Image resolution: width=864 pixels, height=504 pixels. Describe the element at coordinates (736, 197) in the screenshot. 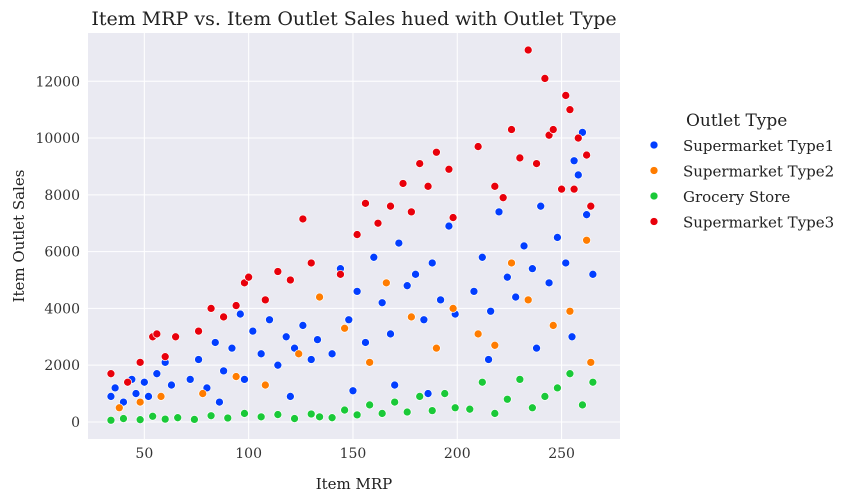

I see `legend-label: Grocery Store` at that location.